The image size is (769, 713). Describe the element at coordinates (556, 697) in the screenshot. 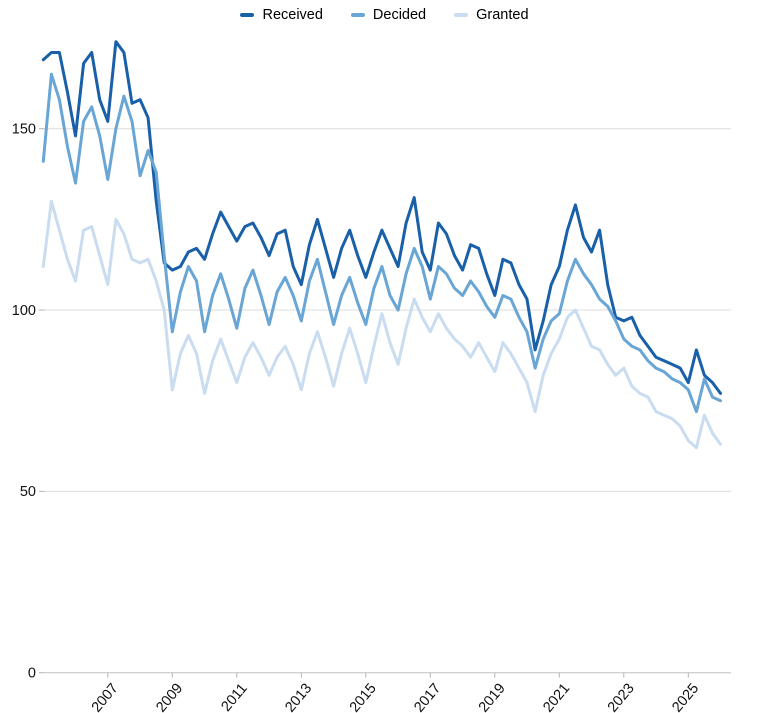

I see `x-tick-label: 2021` at that location.